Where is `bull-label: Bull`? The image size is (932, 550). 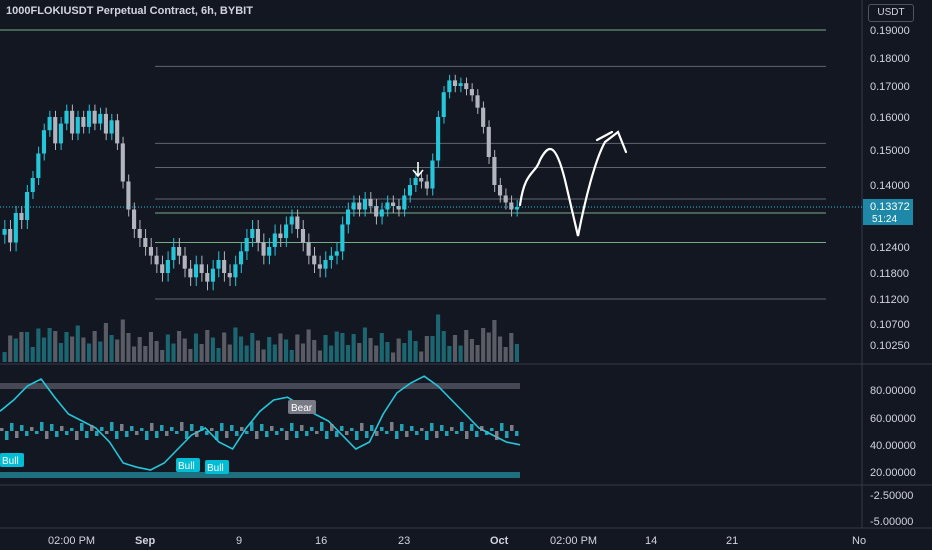
bull-label: Bull is located at coordinates (215, 468).